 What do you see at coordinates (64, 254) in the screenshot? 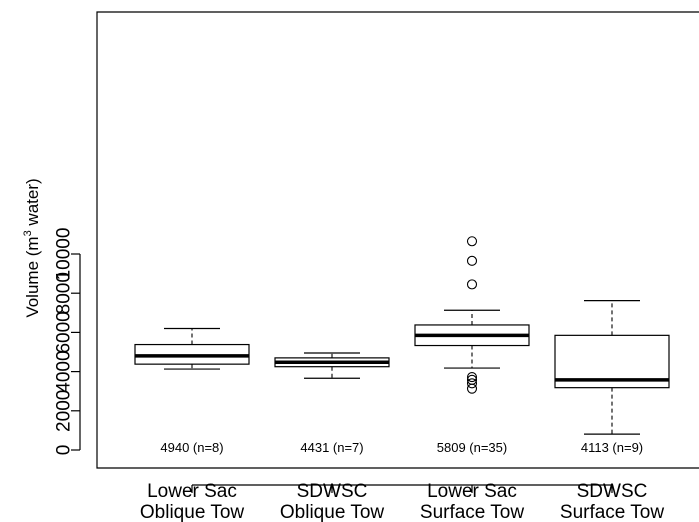
I see `y-tick-label: 10000` at bounding box center [64, 254].